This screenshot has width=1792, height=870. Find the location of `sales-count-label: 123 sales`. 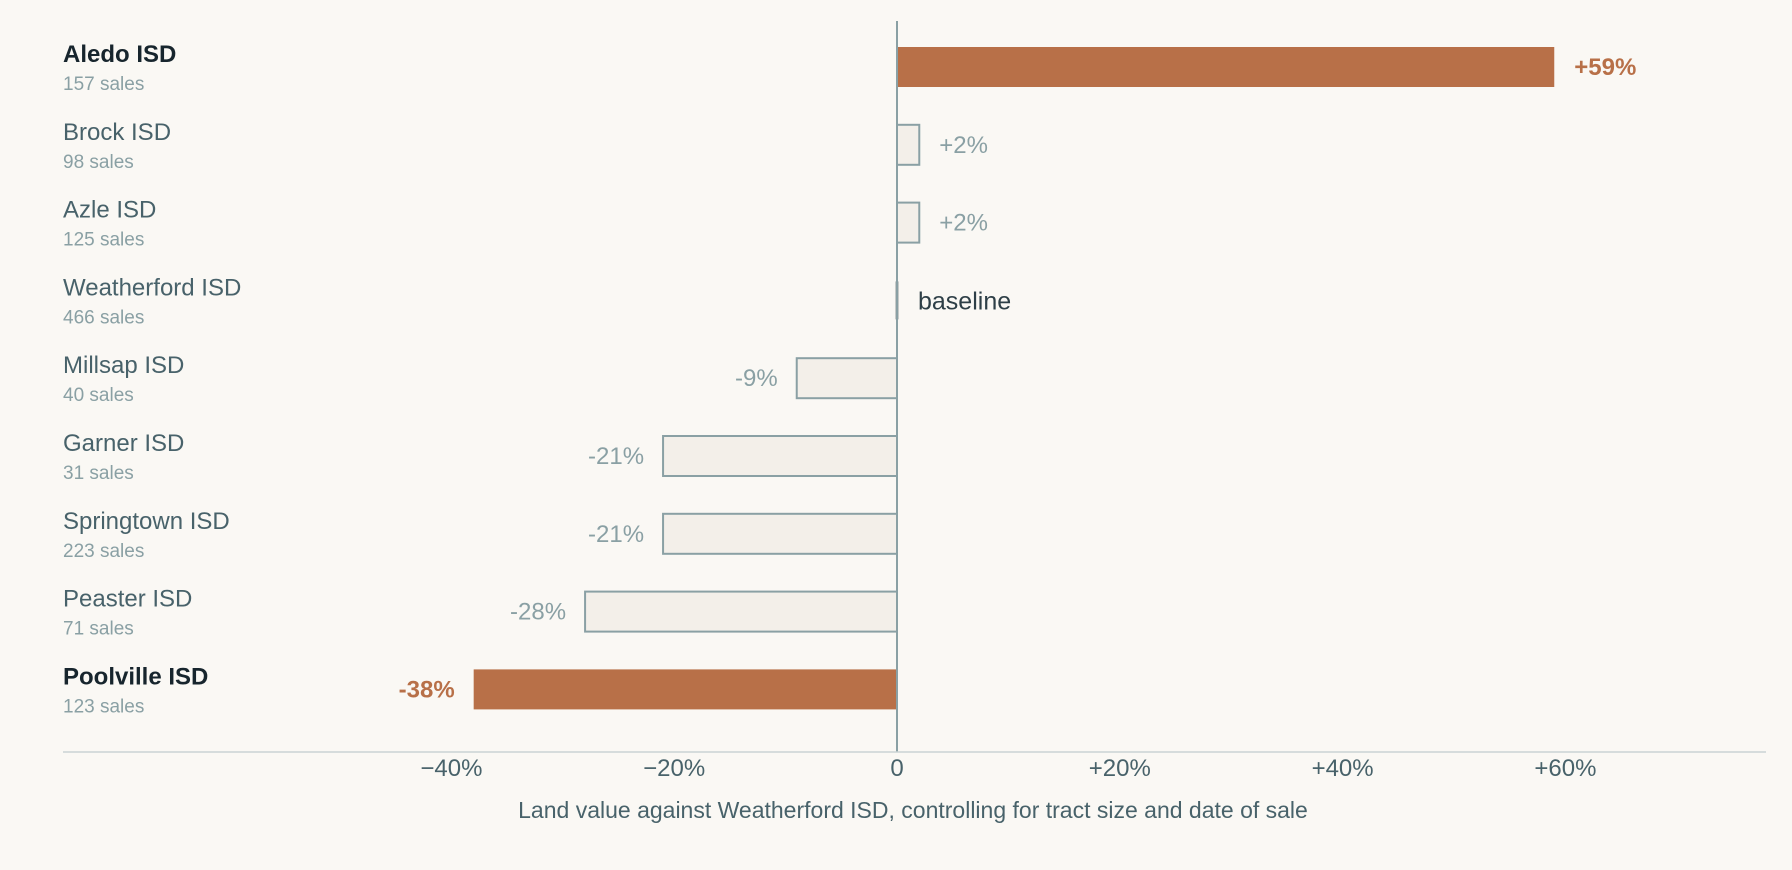

sales-count-label: 123 sales is located at coordinates (103, 706).